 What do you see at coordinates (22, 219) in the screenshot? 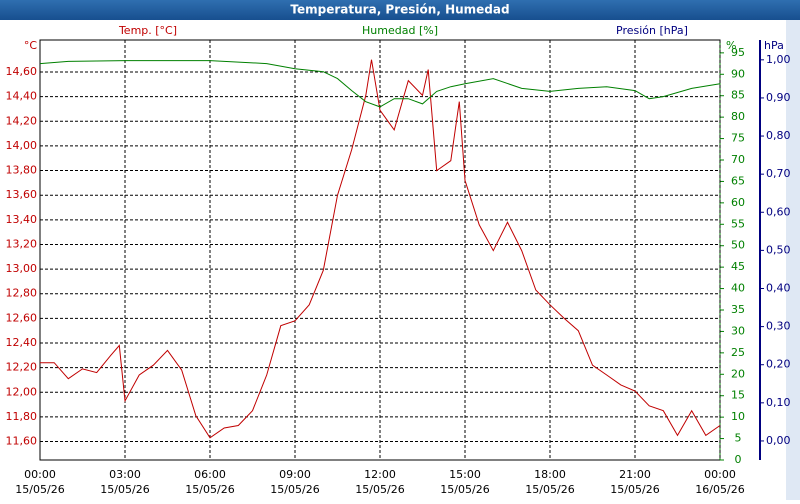
I see `y-tick-label: 13,40` at bounding box center [22, 219].